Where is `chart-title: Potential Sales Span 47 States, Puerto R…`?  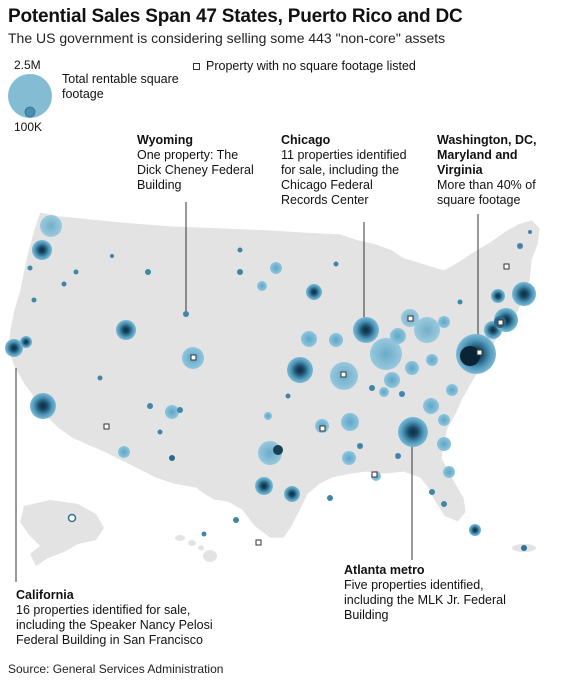
chart-title: Potential Sales Span 47 States, Puerto R… is located at coordinates (235, 16).